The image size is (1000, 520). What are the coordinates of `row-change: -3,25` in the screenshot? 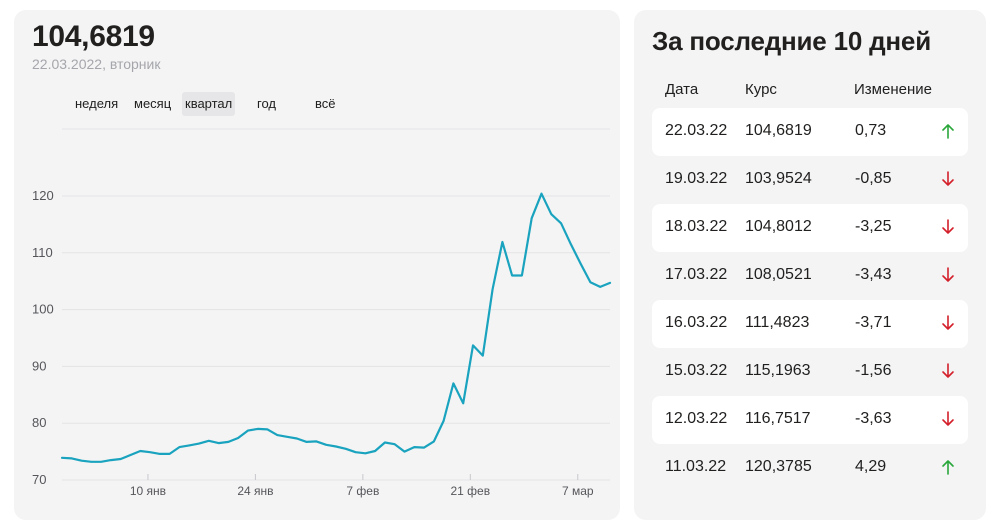 It's located at (873, 226).